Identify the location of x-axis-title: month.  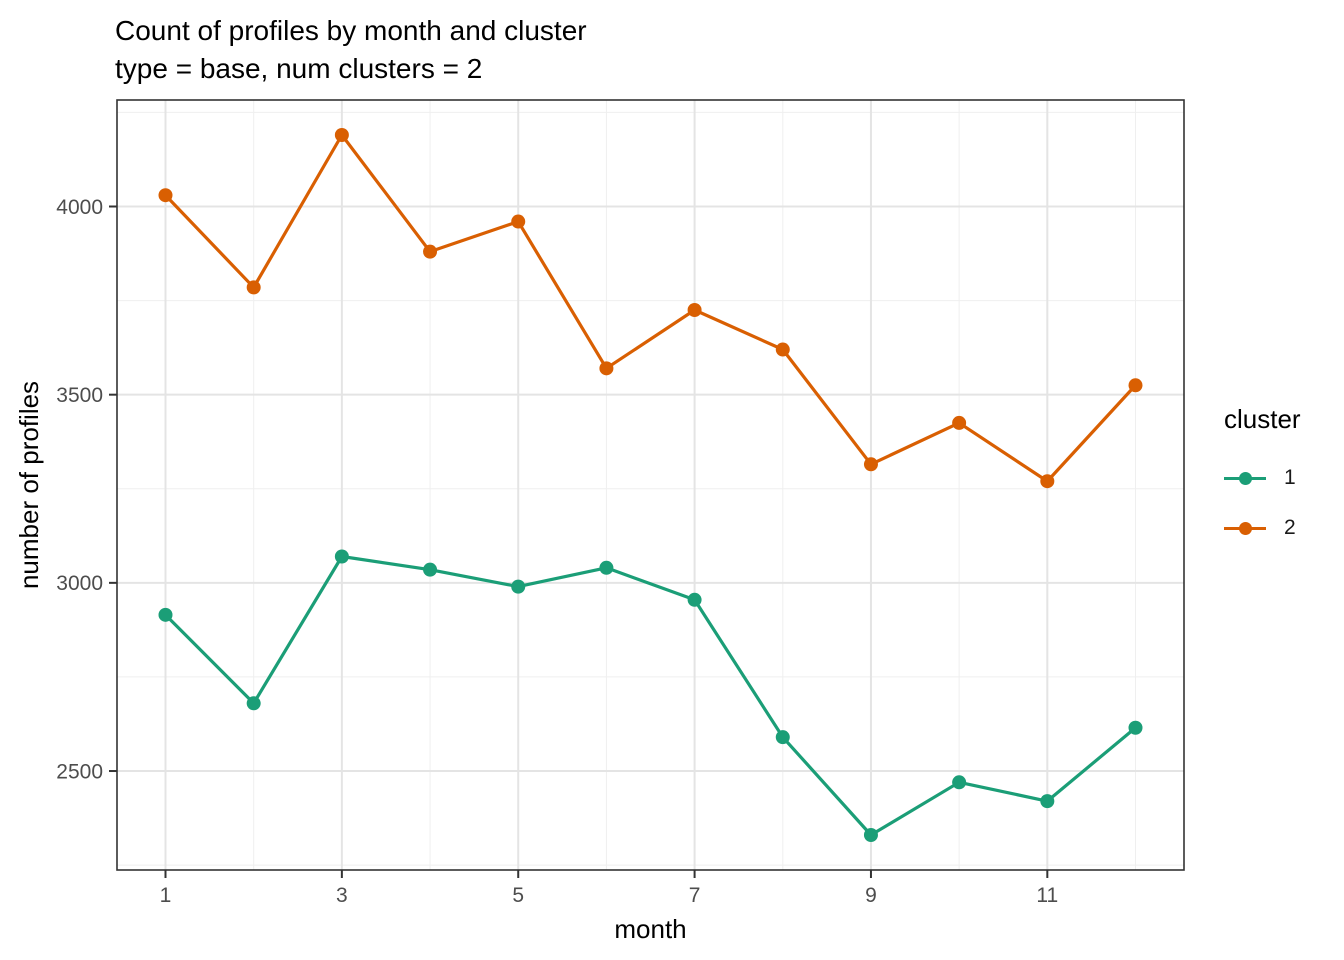
(650, 929).